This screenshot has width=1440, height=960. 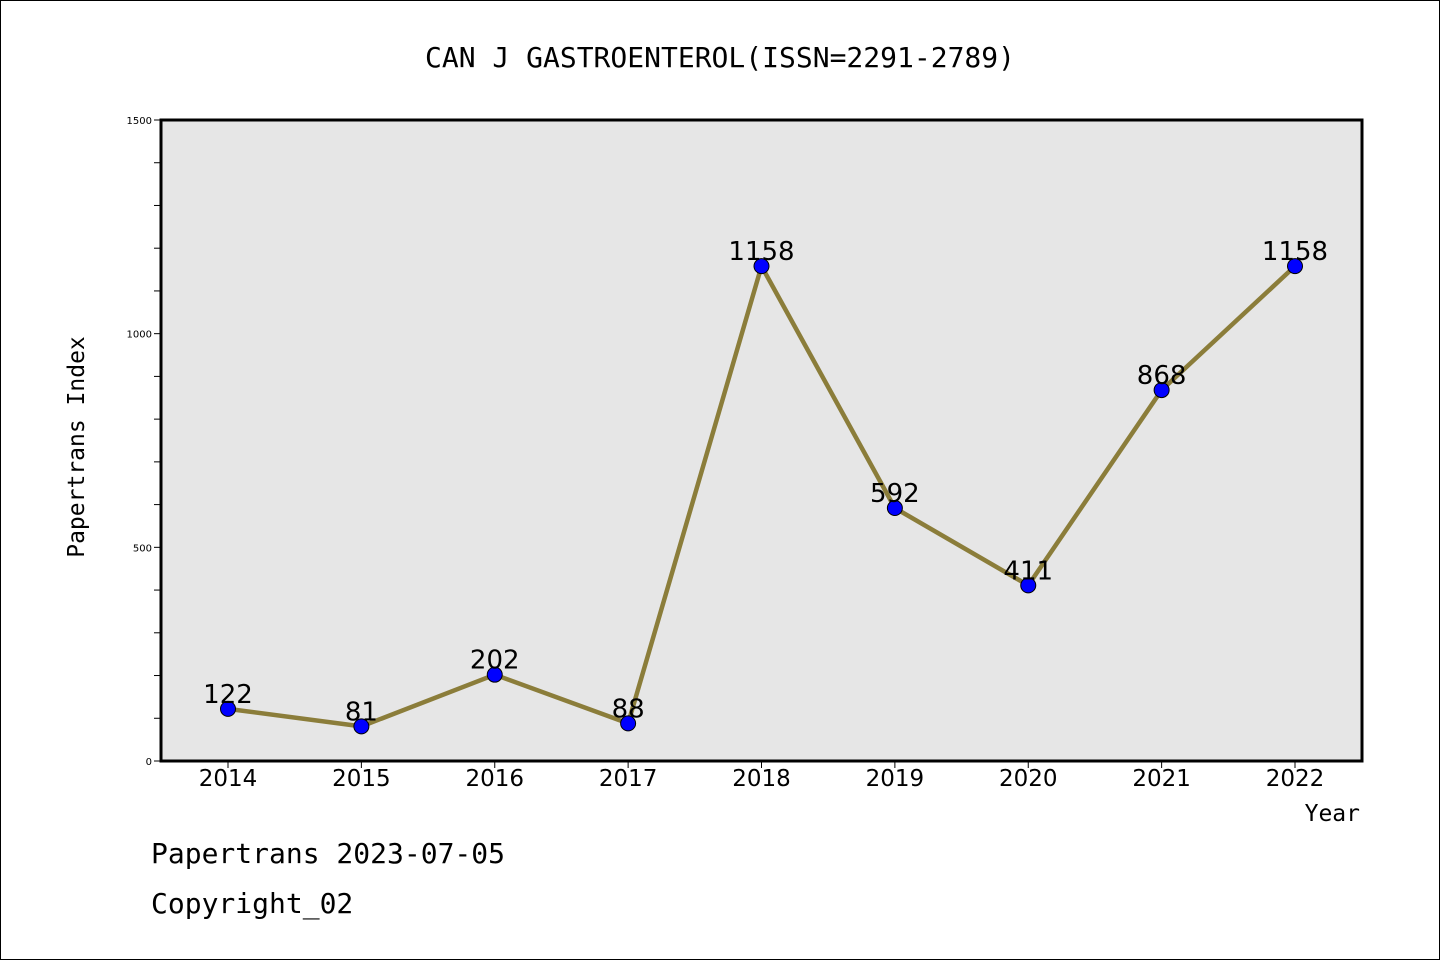 What do you see at coordinates (361, 712) in the screenshot?
I see `data-label: 81` at bounding box center [361, 712].